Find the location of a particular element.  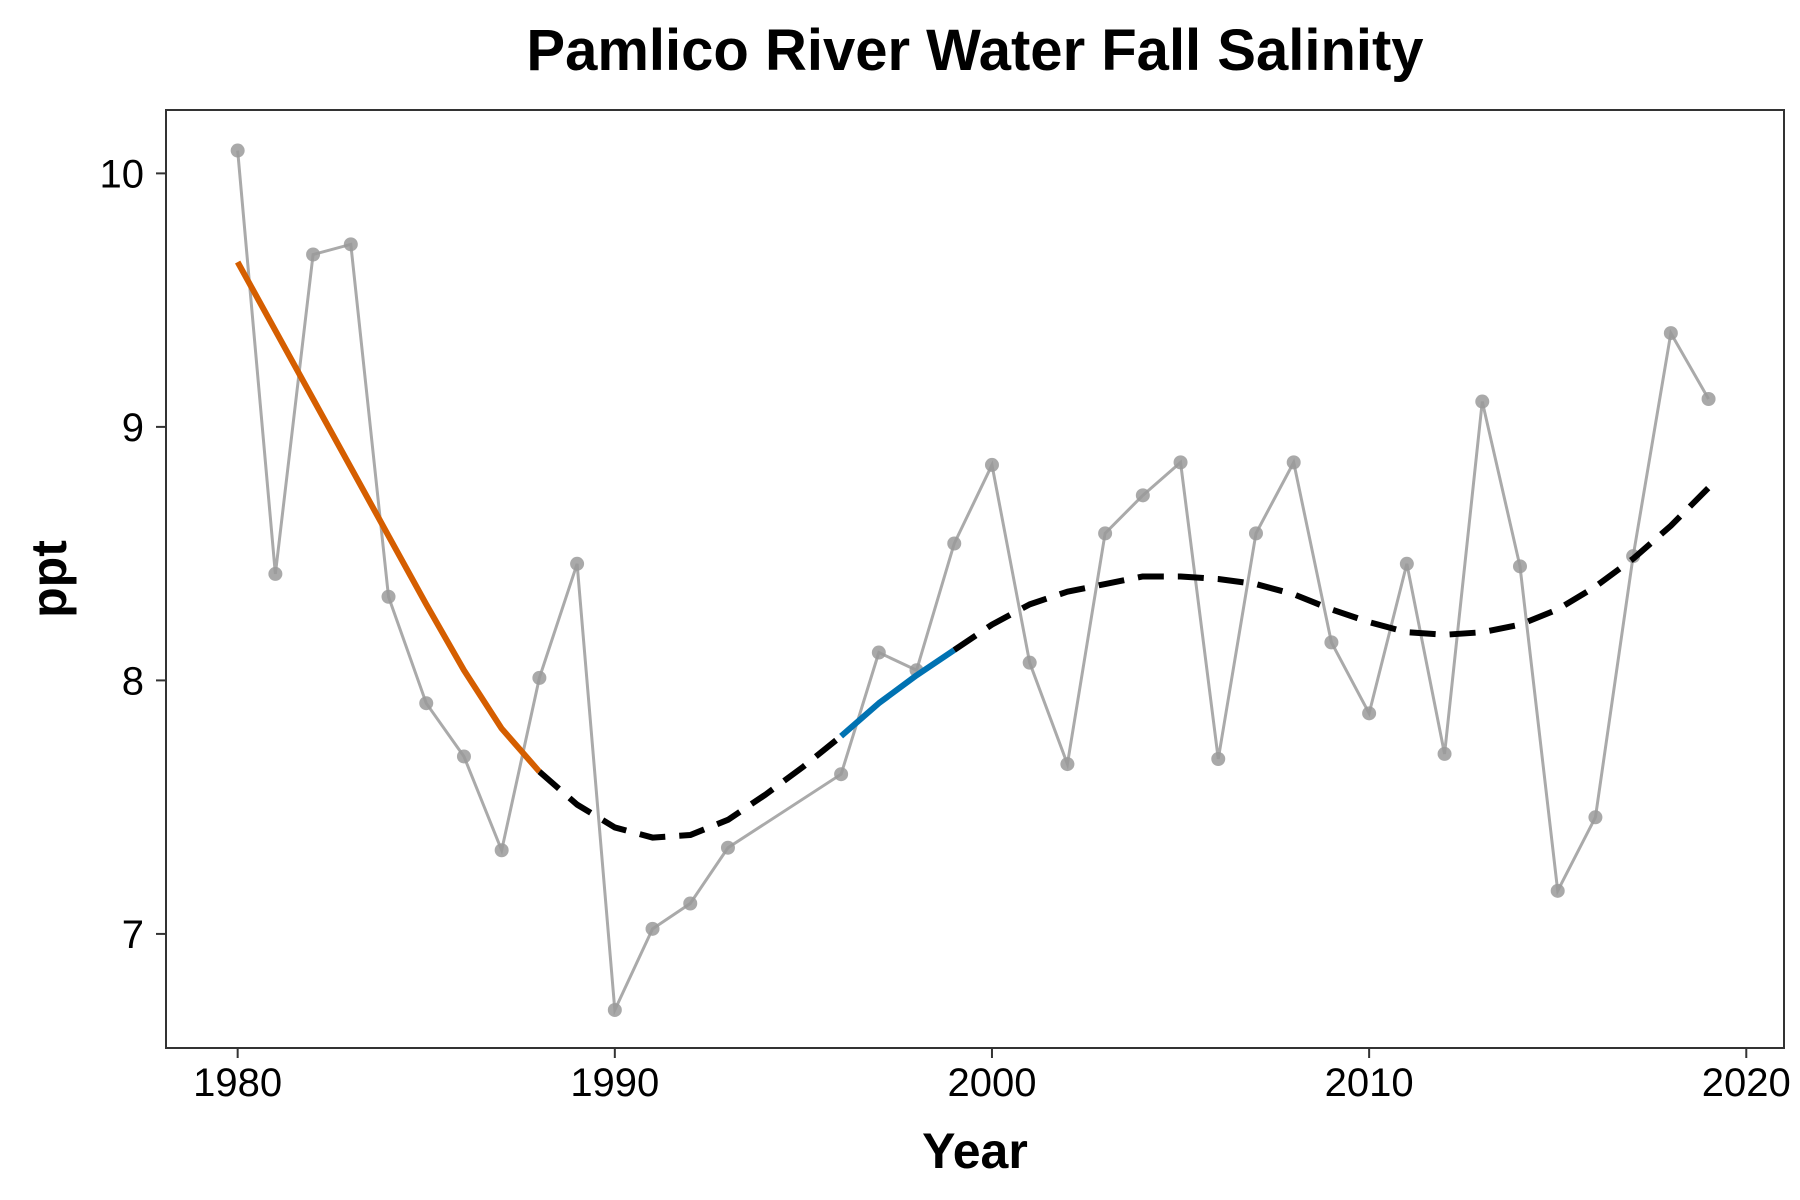

x-tick-label: 1980 is located at coordinates (237, 1083).